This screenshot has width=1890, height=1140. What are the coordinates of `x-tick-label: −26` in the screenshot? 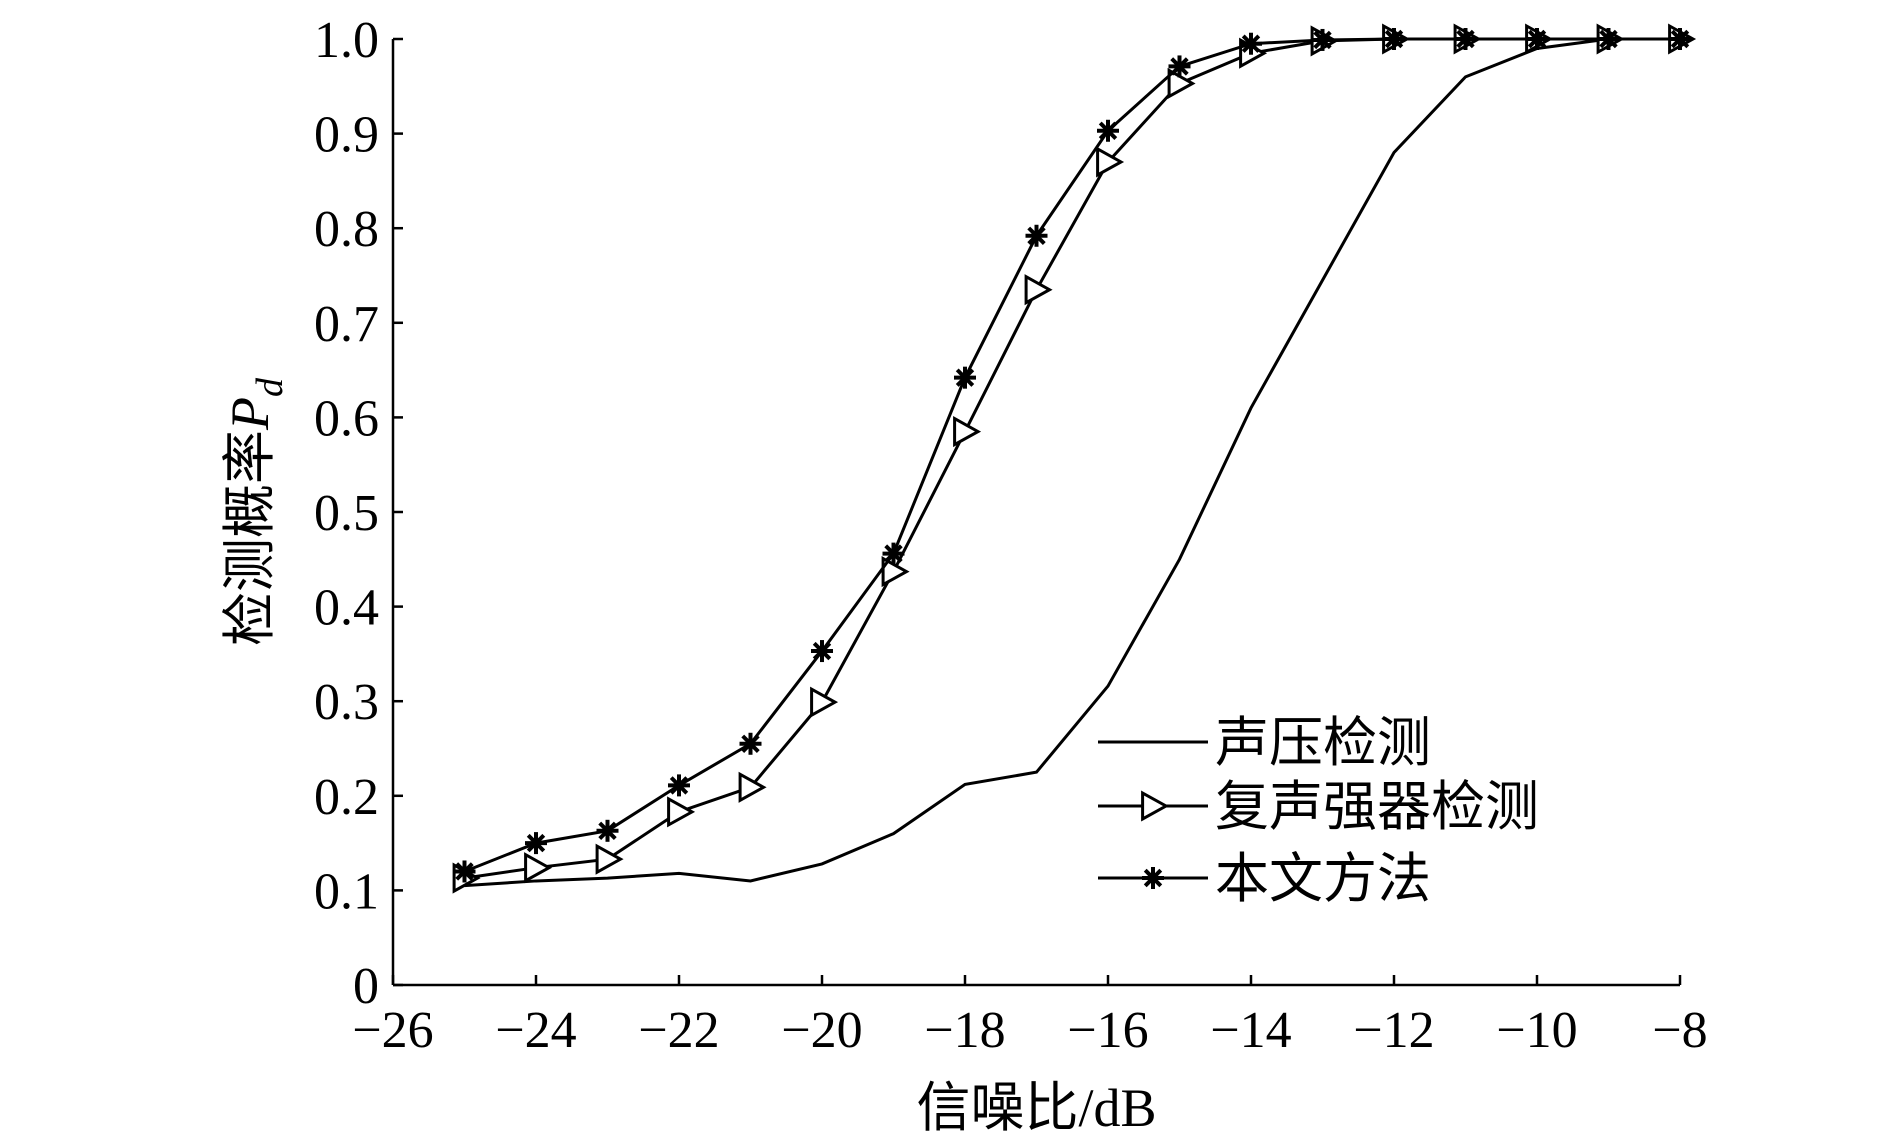 It's located at (392, 1030).